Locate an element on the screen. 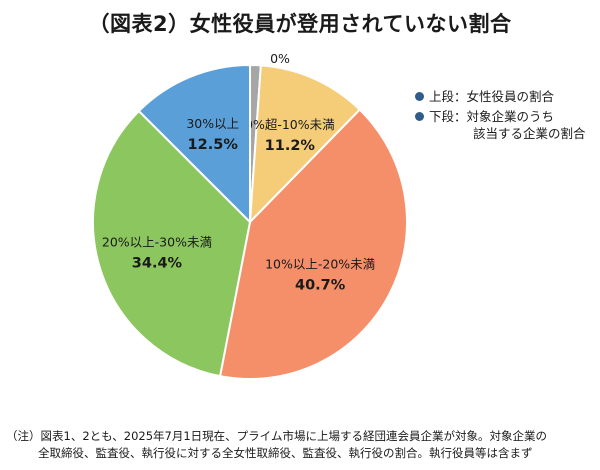 This screenshot has height=470, width=600. slice-category-label: 30%以上 is located at coordinates (212, 123).